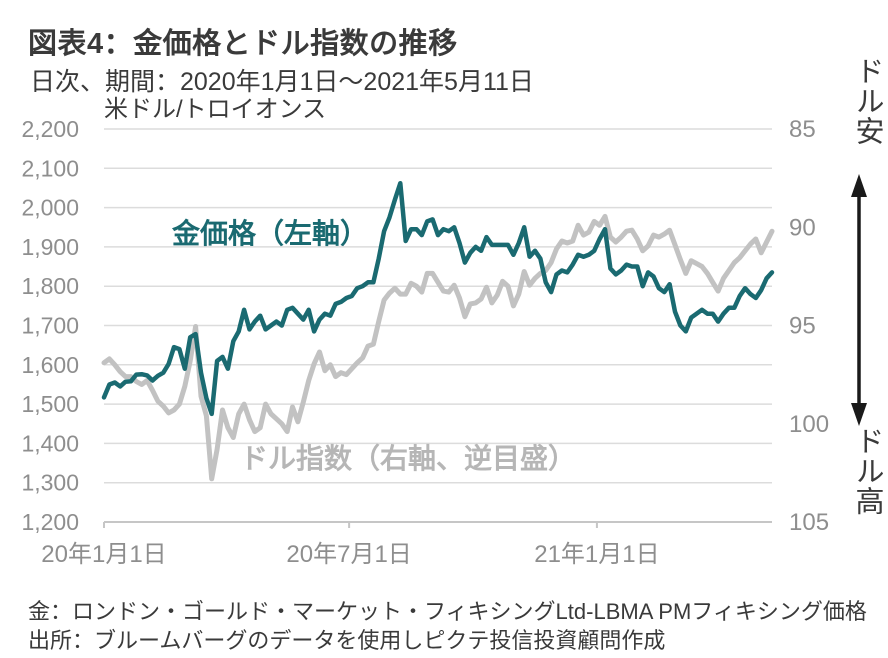 This screenshot has height=658, width=888. Describe the element at coordinates (809, 522) in the screenshot. I see `y-axis-right-tick-label: 105` at that location.